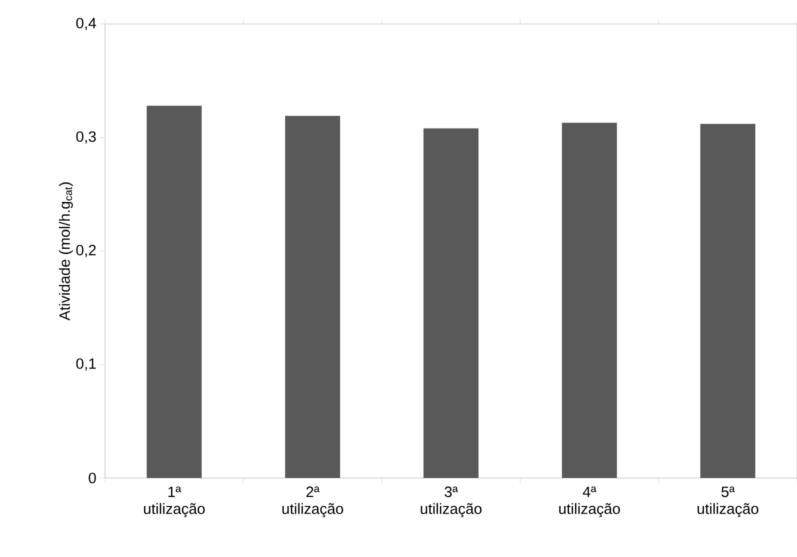 Image resolution: width=797 pixels, height=557 pixels. Describe the element at coordinates (65, 251) in the screenshot. I see `y-axis-title: Atividade (mol/h.g$_{cat}$)` at that location.